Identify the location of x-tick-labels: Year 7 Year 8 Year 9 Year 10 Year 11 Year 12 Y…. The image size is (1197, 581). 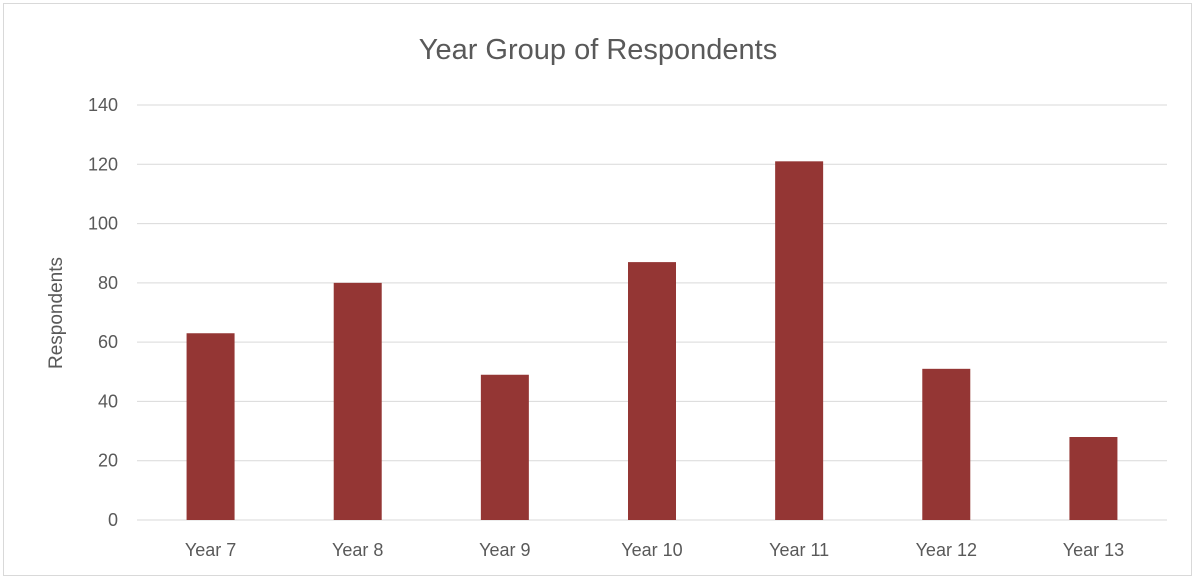
(654, 550).